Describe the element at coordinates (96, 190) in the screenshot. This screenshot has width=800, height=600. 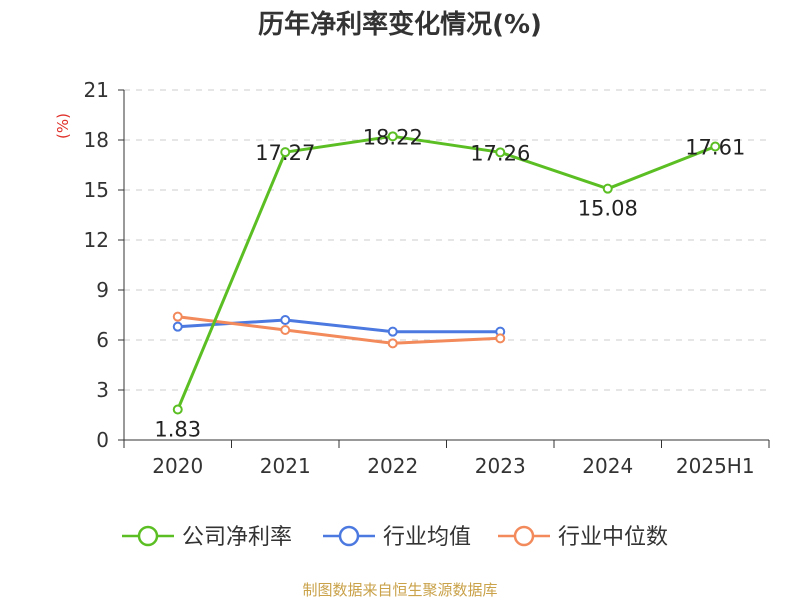
I see `y-tick-label: 15` at that location.